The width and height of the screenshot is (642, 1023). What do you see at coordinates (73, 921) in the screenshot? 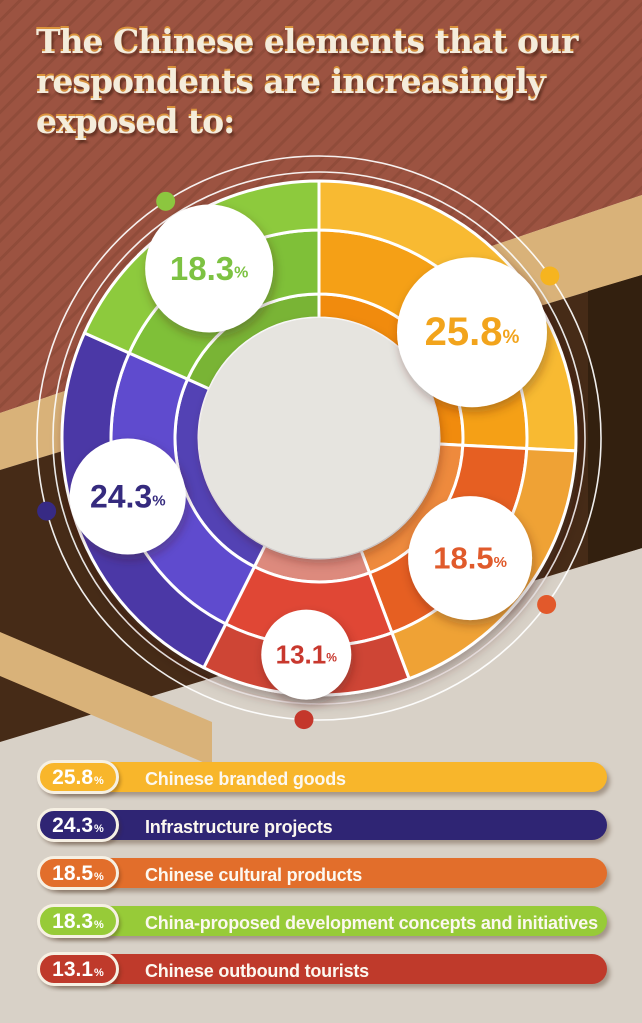
I see `legend-value: 18.3` at bounding box center [73, 921].